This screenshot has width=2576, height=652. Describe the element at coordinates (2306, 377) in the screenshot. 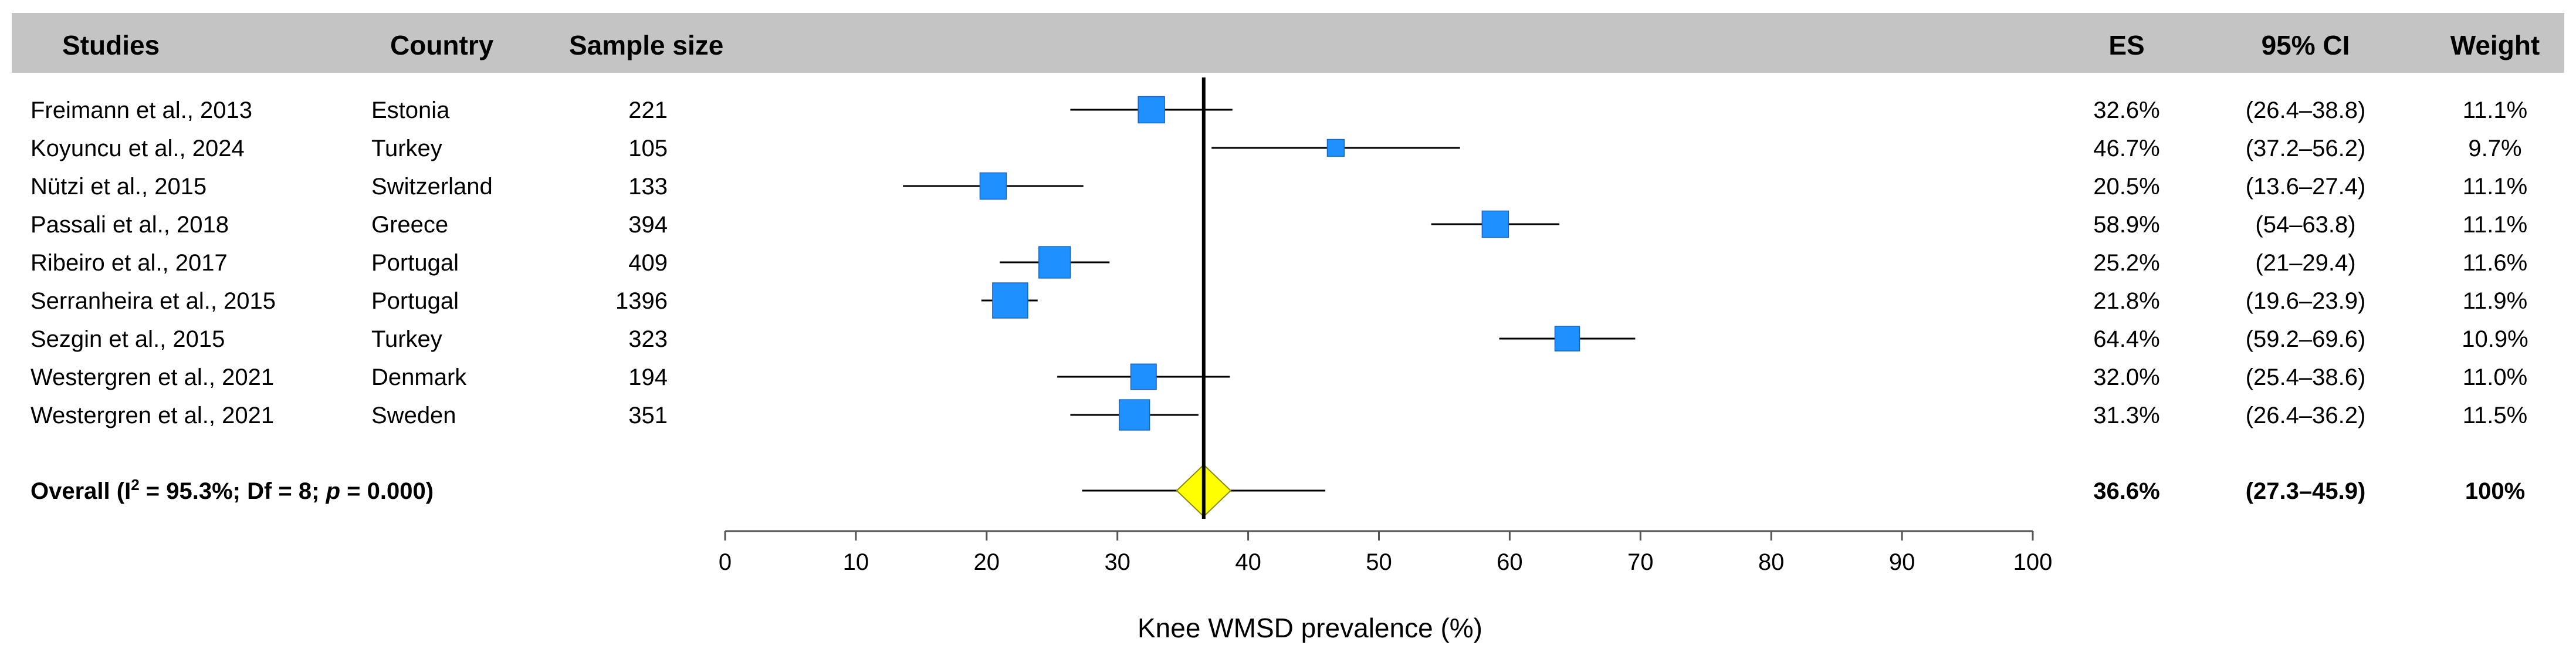

I see `study-ci: (25.4–38.6)` at that location.